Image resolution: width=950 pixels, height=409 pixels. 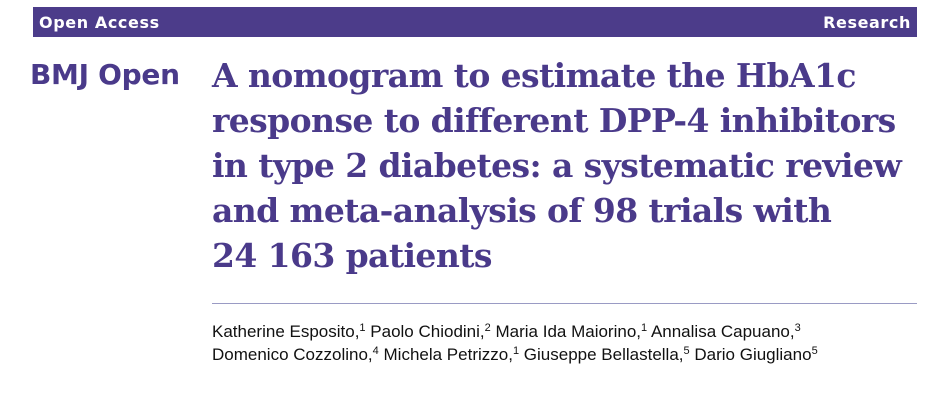 What do you see at coordinates (568, 331) in the screenshot?
I see `author-name: Maria Ida Maiorino,` at bounding box center [568, 331].